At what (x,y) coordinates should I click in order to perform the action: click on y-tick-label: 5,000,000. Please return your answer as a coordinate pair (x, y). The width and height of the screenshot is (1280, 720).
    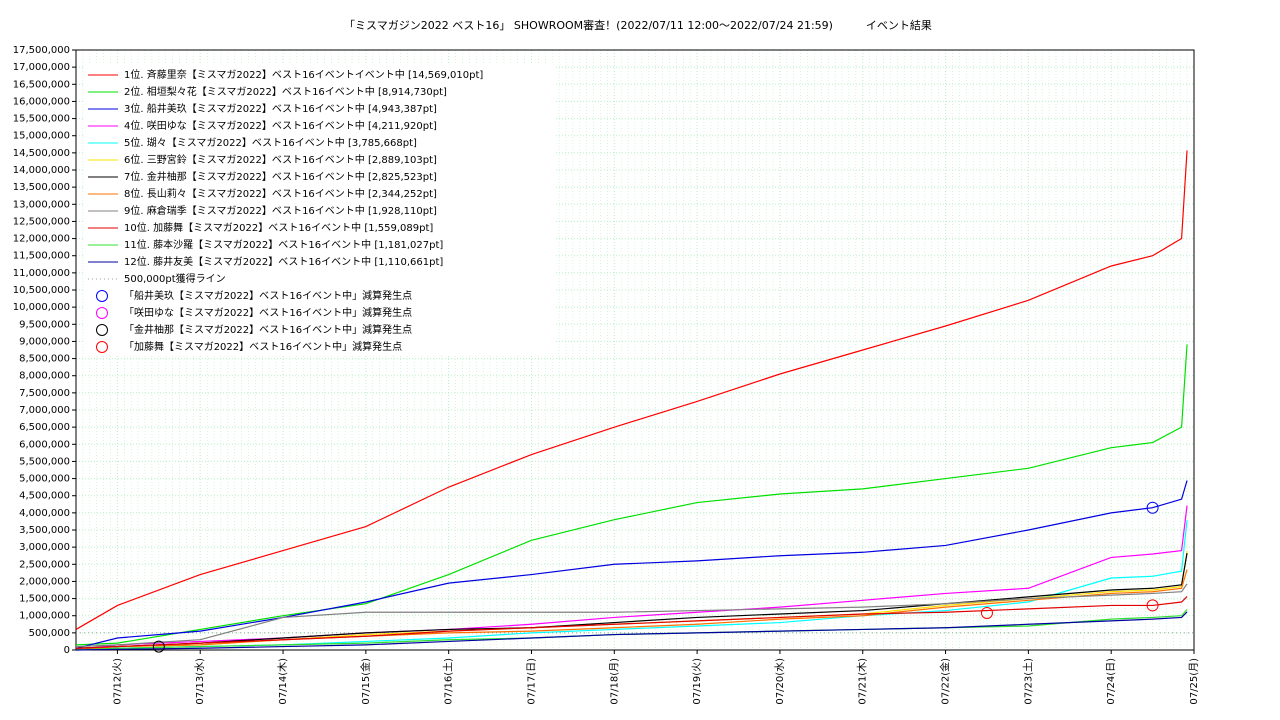
    Looking at the image, I should click on (44, 479).